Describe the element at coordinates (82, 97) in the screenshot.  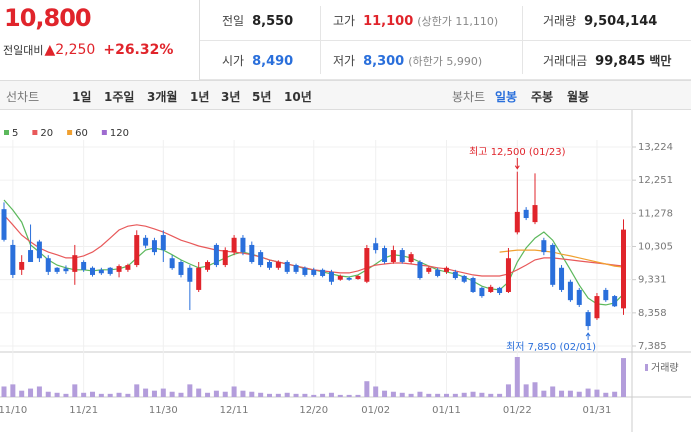
I see `period-button: 1일` at that location.